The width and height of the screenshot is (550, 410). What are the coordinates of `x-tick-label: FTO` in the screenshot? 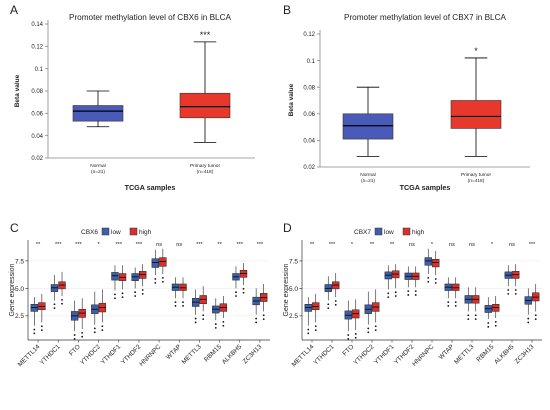 It's located at (349, 350).